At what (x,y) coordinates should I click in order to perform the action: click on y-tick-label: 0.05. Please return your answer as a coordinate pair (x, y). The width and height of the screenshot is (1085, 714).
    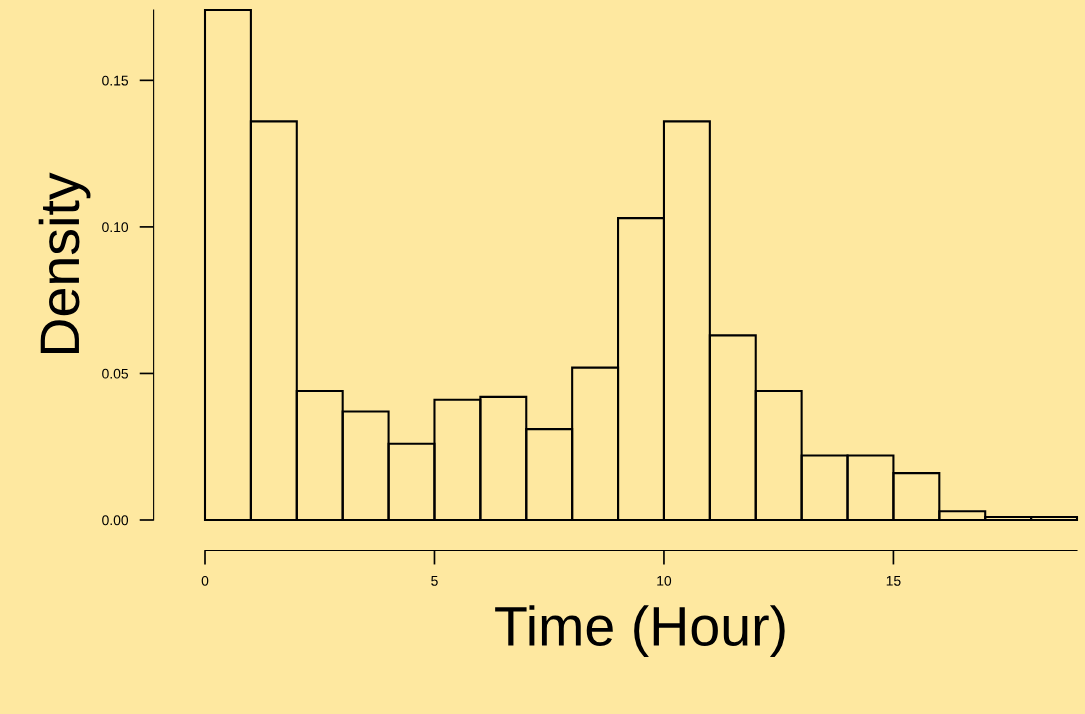
    Looking at the image, I should click on (115, 373).